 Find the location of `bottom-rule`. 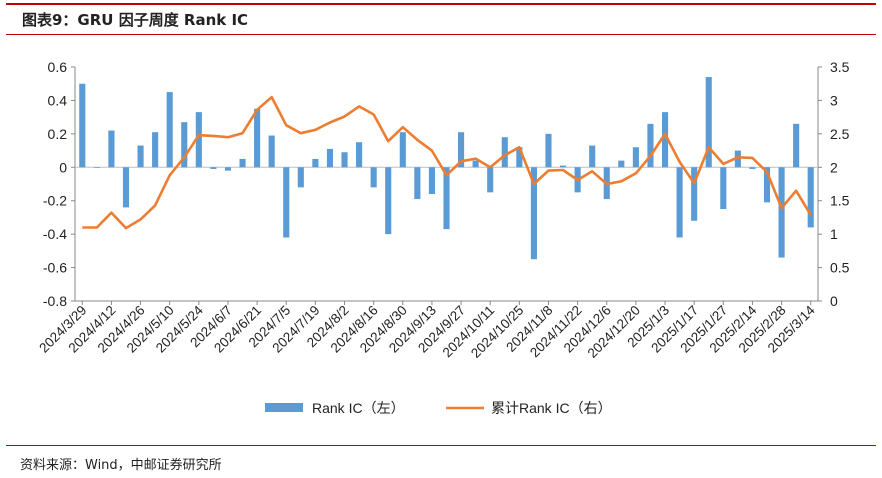

bottom-rule is located at coordinates (441, 445).